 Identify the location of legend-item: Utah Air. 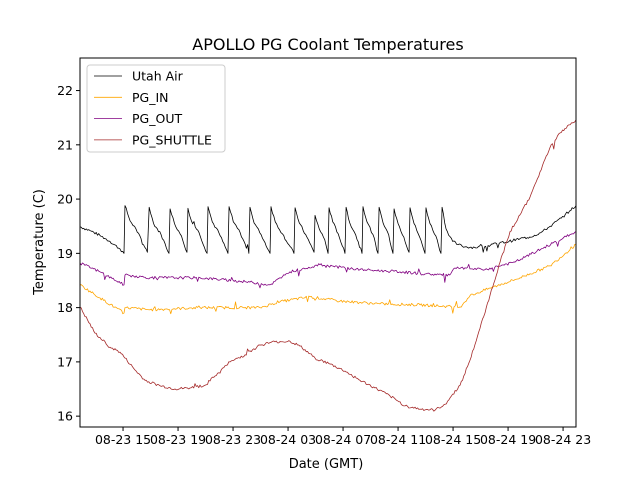
(139, 76).